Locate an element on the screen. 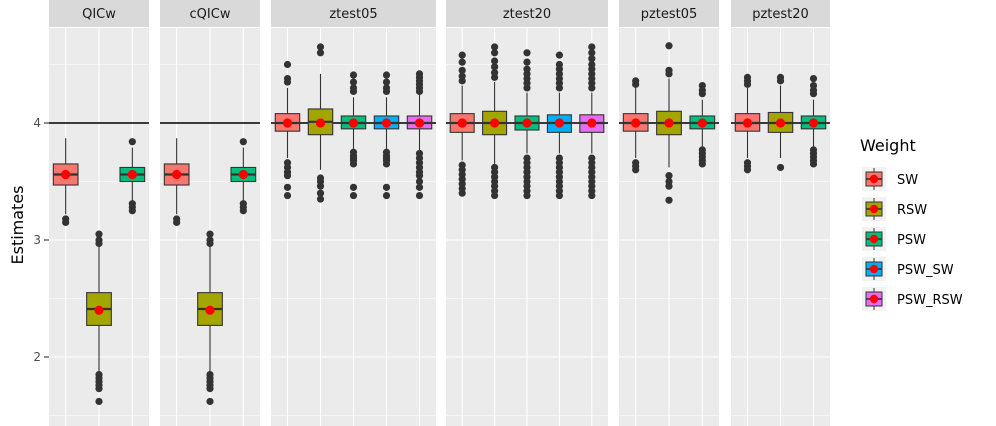  legend-item: PSW_RSW is located at coordinates (912, 299).